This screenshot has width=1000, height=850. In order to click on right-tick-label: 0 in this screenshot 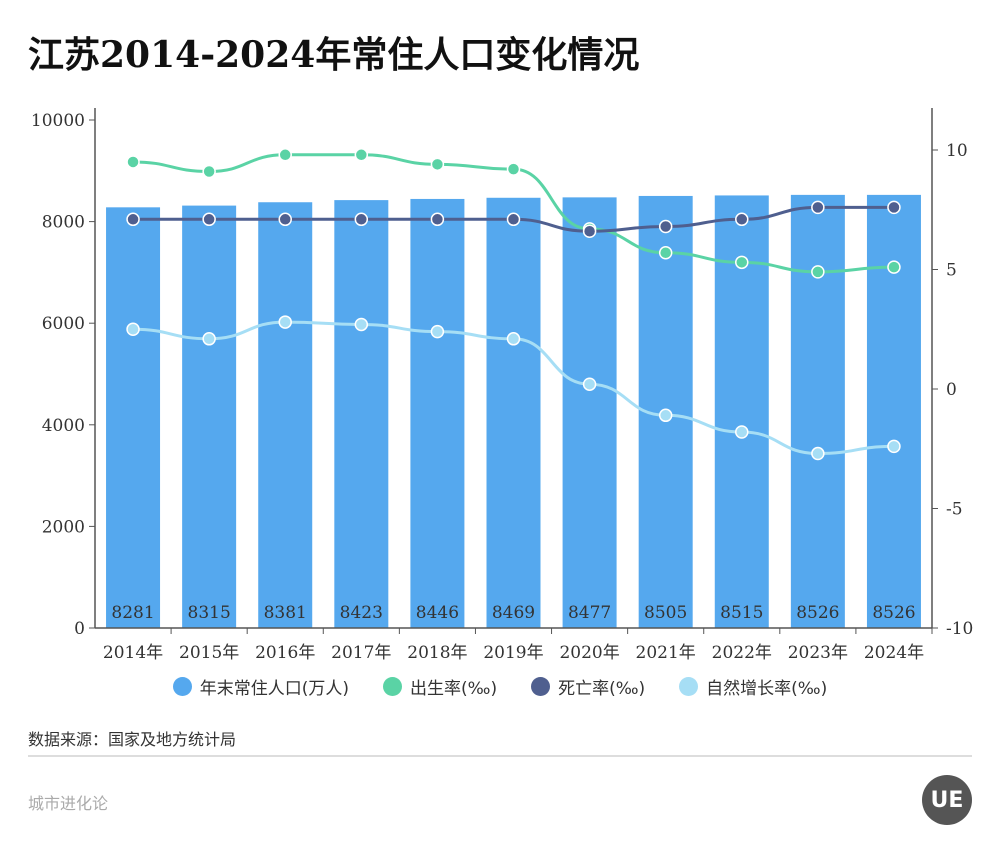, I will do `click(951, 390)`.